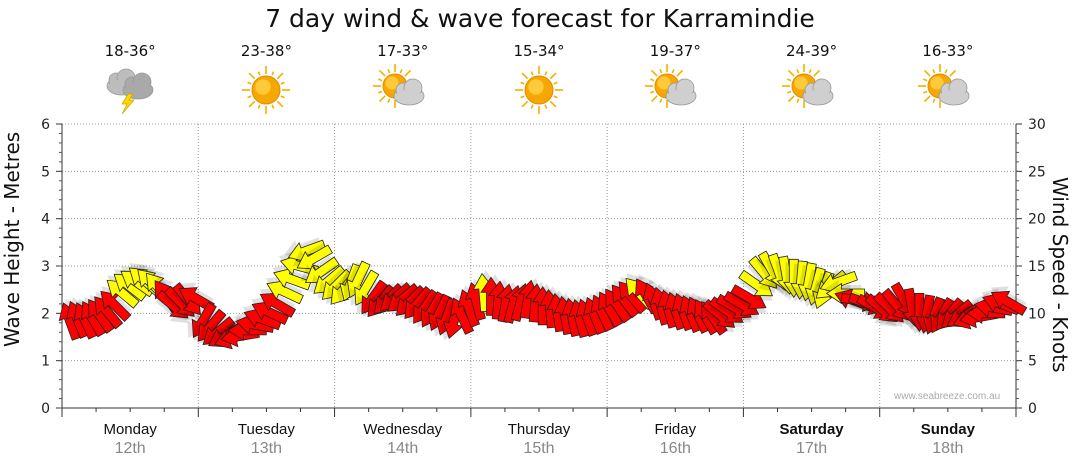 Image resolution: width=1080 pixels, height=475 pixels. Describe the element at coordinates (675, 448) in the screenshot. I see `day-date: 16th` at that location.